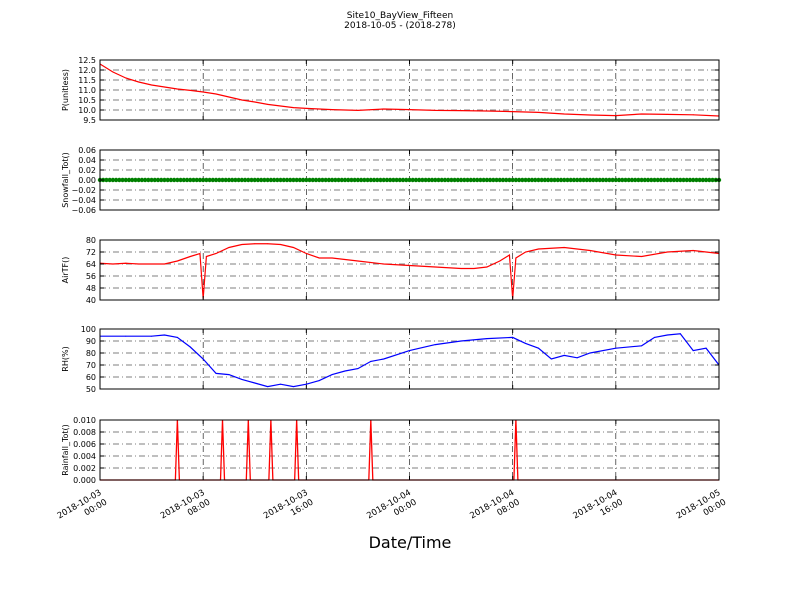  I want to click on y-tick-label: −0.06, so click(83, 210).